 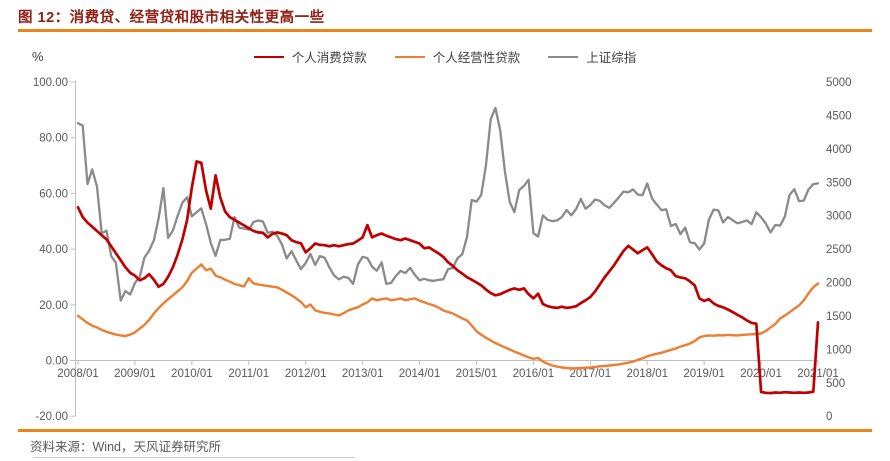 I want to click on right-axis-tick-label: 3500, so click(x=839, y=183).